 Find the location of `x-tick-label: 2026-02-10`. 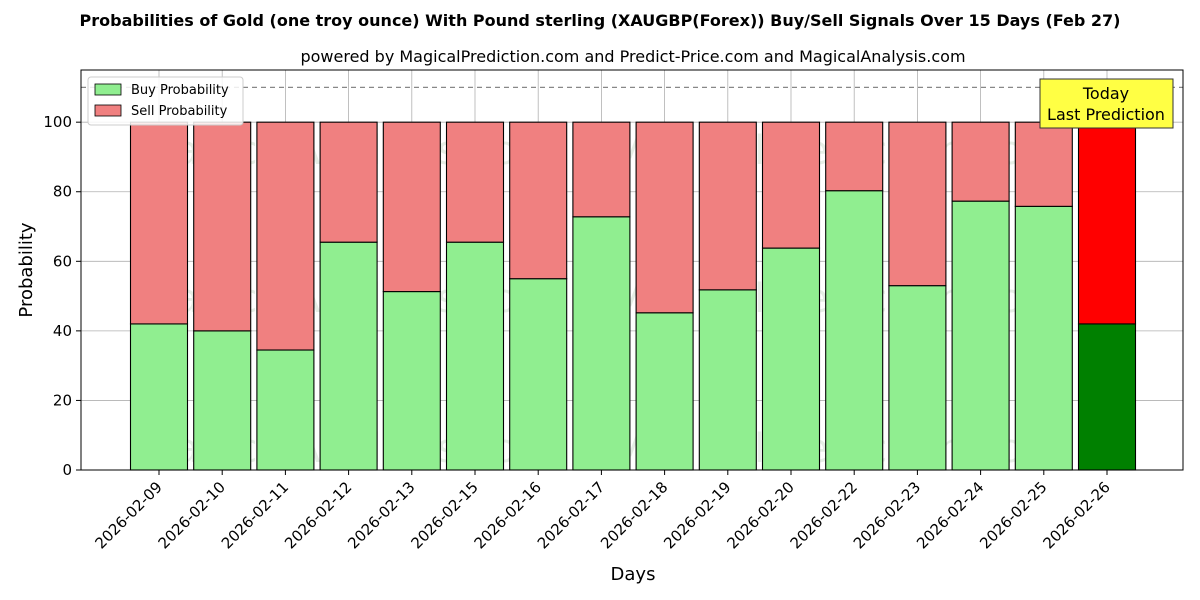

x-tick-label: 2026-02-10 is located at coordinates (192, 515).